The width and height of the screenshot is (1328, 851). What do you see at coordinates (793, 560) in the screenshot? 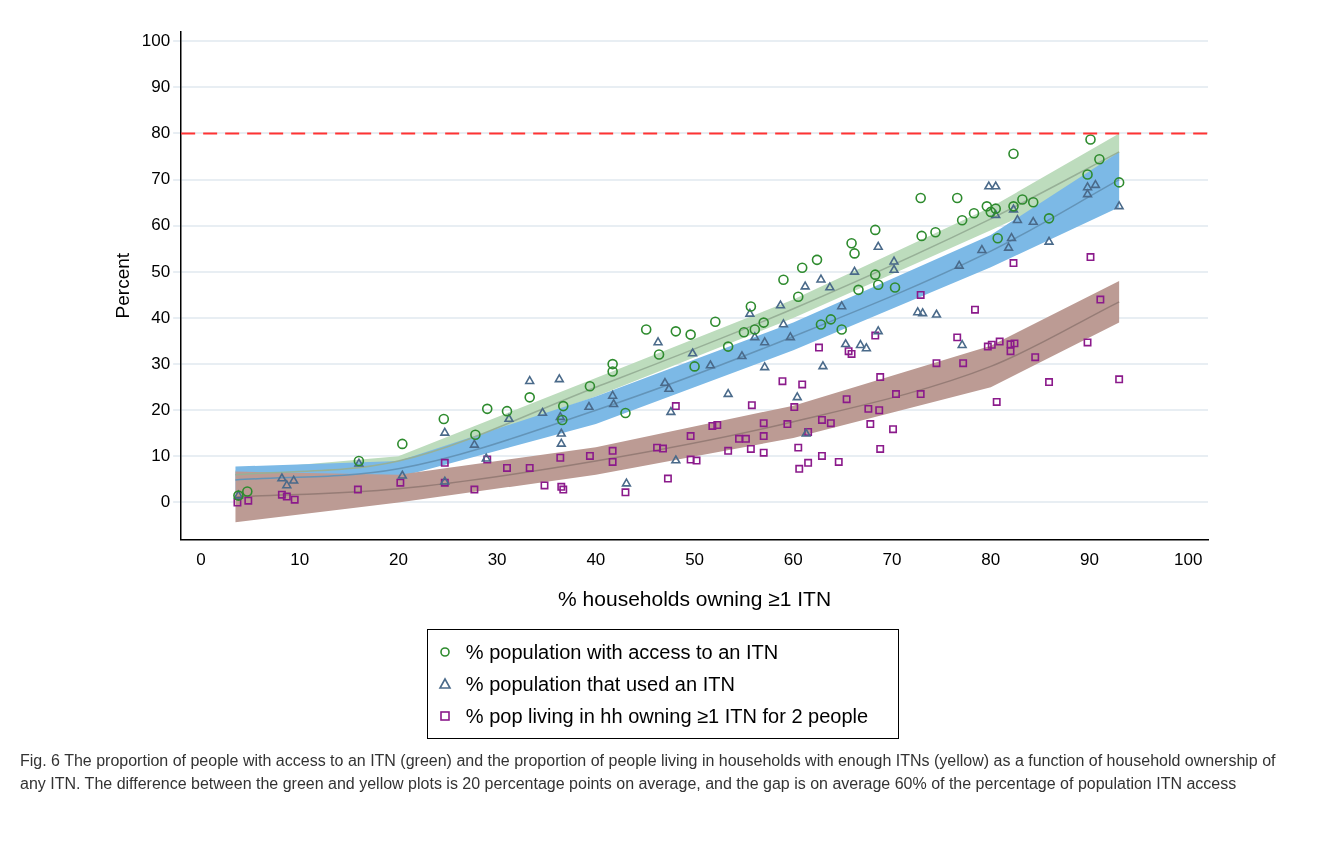
I see `x-tick-label: 60` at bounding box center [793, 560].